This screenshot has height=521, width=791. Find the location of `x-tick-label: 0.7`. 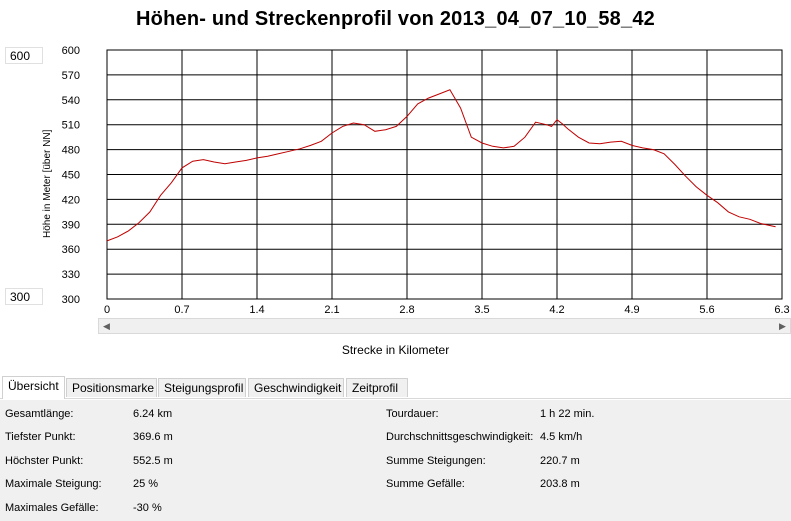

x-tick-label: 0.7 is located at coordinates (181, 310).